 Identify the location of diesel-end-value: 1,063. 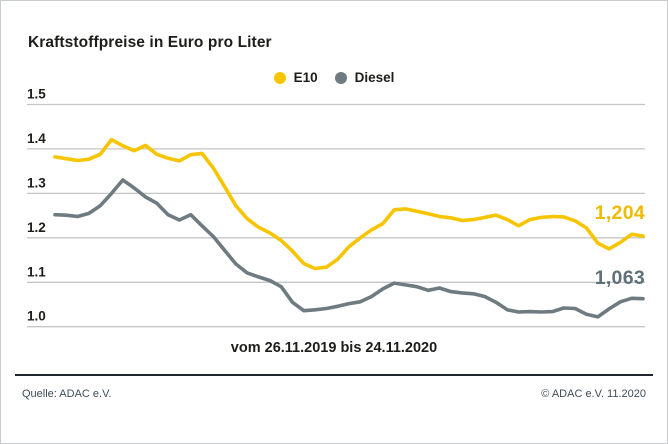
(619, 278).